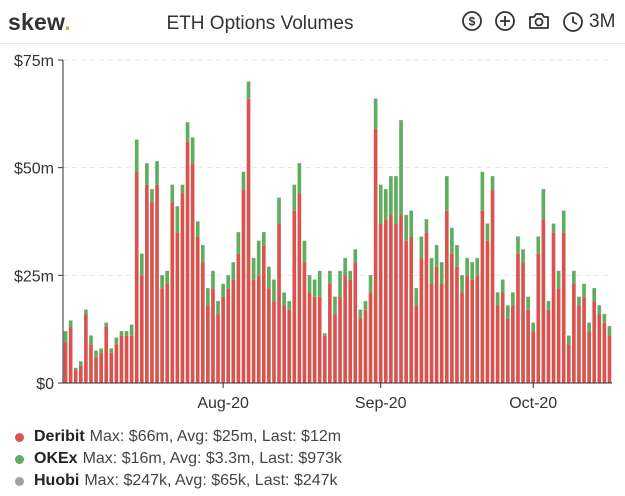 This screenshot has height=496, width=625. Describe the element at coordinates (505, 22) in the screenshot. I see `add-button` at that location.